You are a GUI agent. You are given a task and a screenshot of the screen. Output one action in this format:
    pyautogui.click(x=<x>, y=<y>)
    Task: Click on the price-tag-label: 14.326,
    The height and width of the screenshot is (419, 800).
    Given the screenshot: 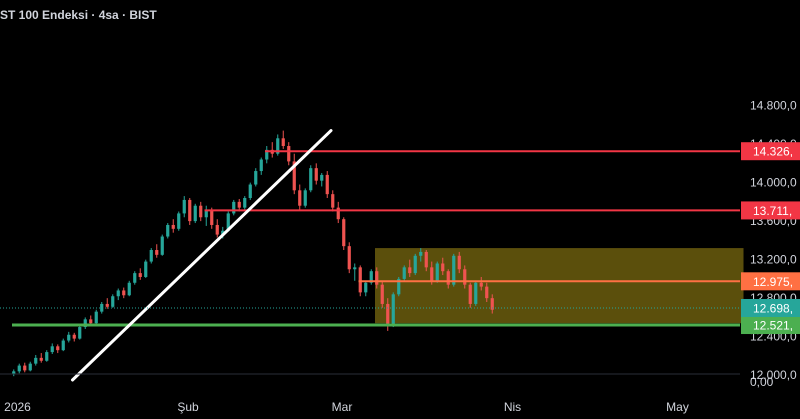 What is the action you would take?
    pyautogui.click(x=773, y=152)
    